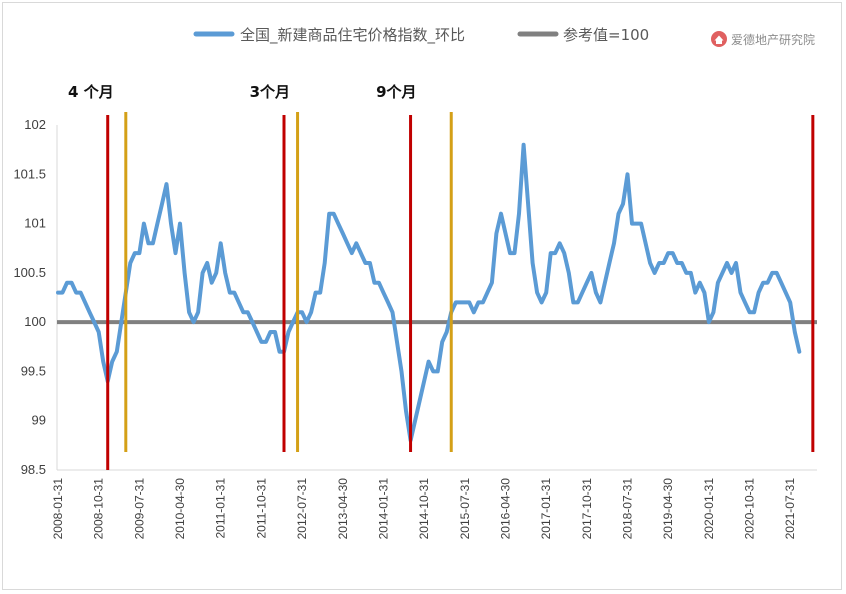 This screenshot has width=846, height=594. Describe the element at coordinates (99, 509) in the screenshot. I see `x-tick-label: 2008-10-31` at that location.